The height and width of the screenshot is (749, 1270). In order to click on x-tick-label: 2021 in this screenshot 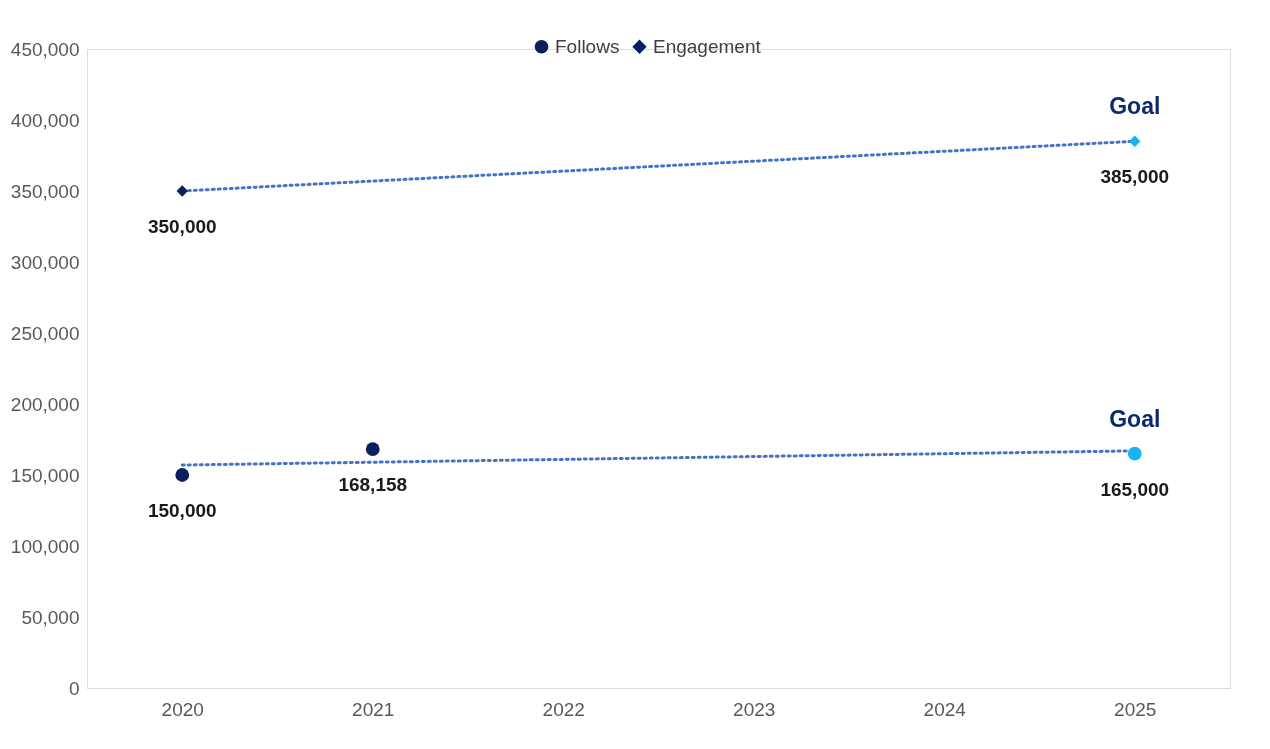, I will do `click(373, 709)`.